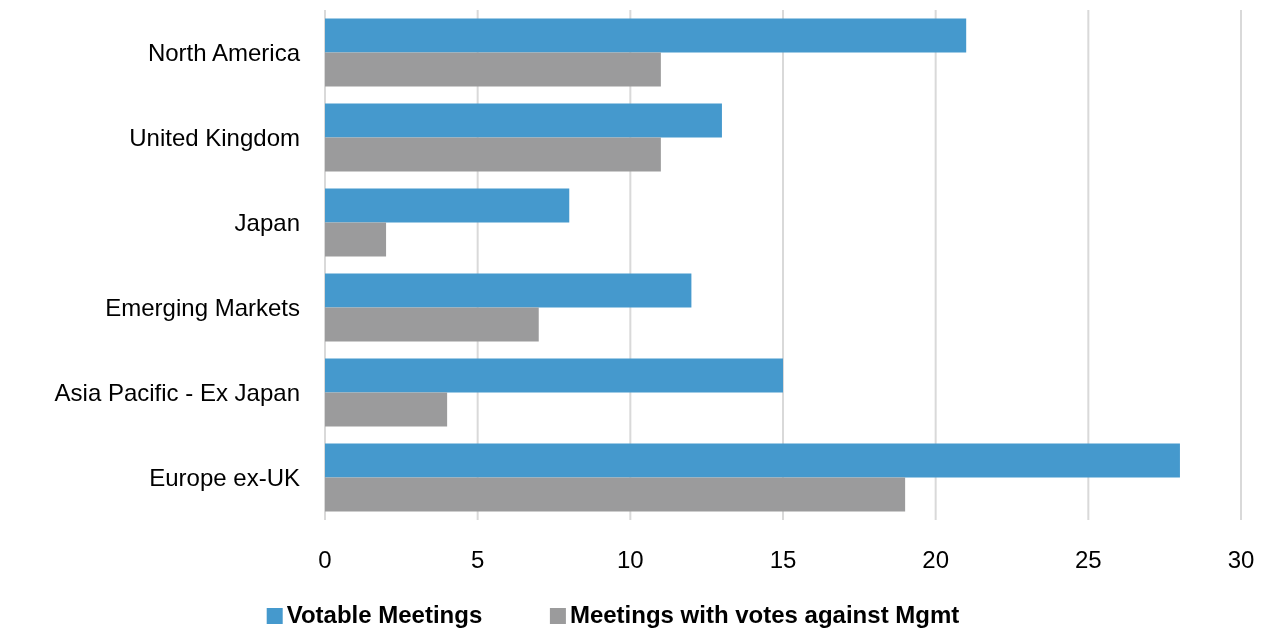  I want to click on y-tick-label: Europe ex-UK, so click(224, 477).